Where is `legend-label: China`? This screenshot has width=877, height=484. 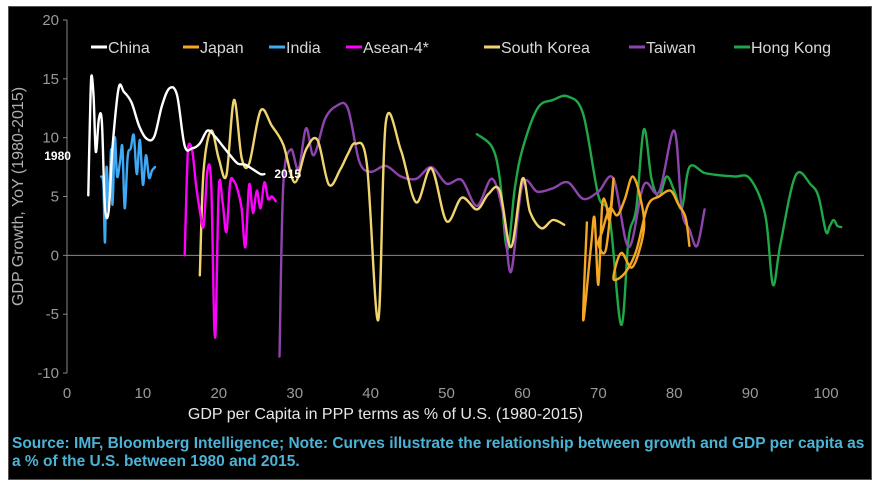 legend-label: China is located at coordinates (129, 48).